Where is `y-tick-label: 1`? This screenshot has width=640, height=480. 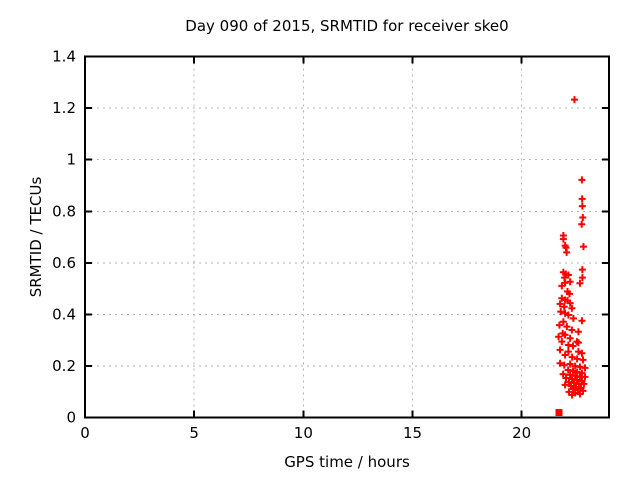
y-tick-label: 1 is located at coordinates (71, 160).